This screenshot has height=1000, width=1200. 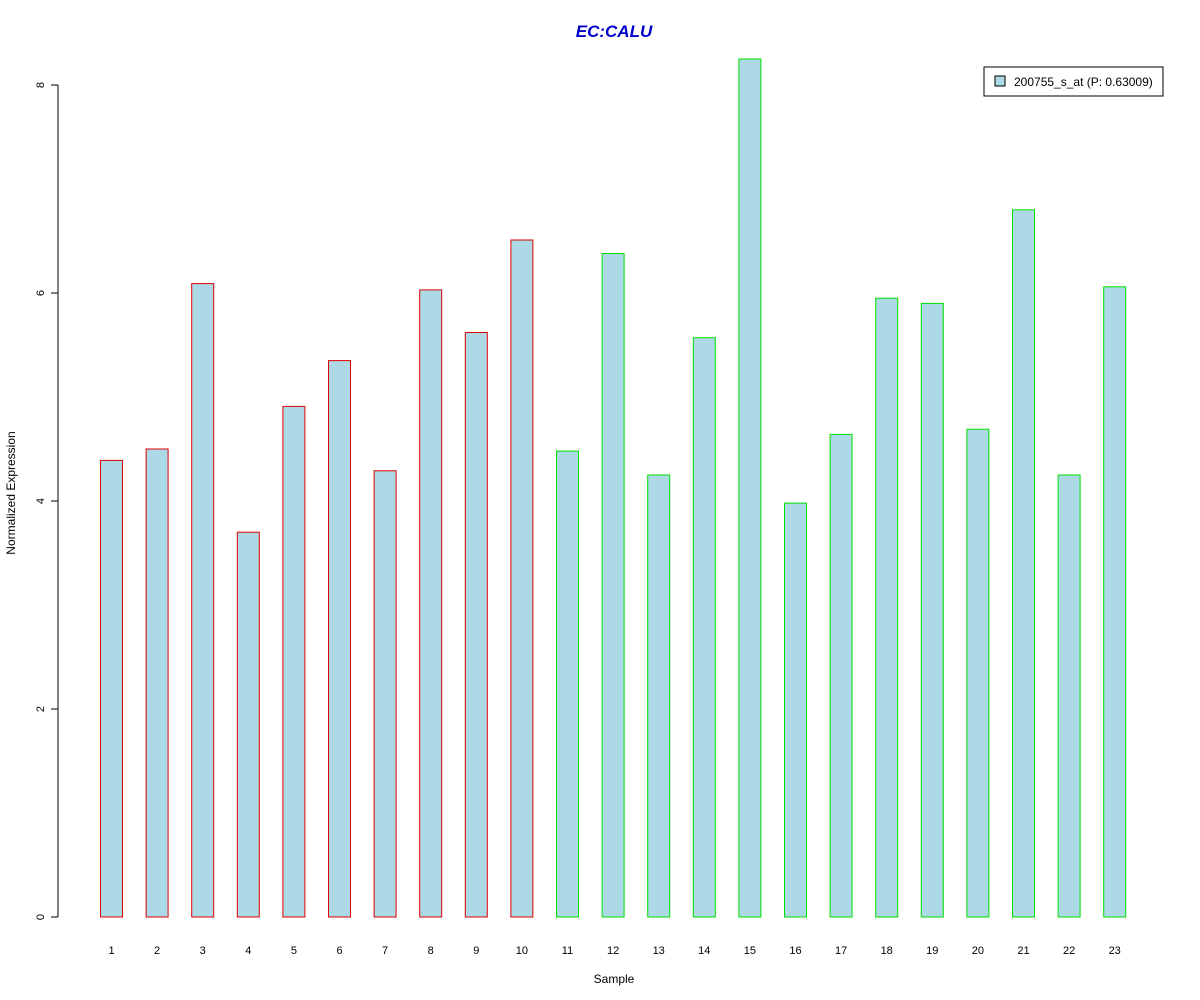 I want to click on x-tick-label: 4, so click(x=248, y=951).